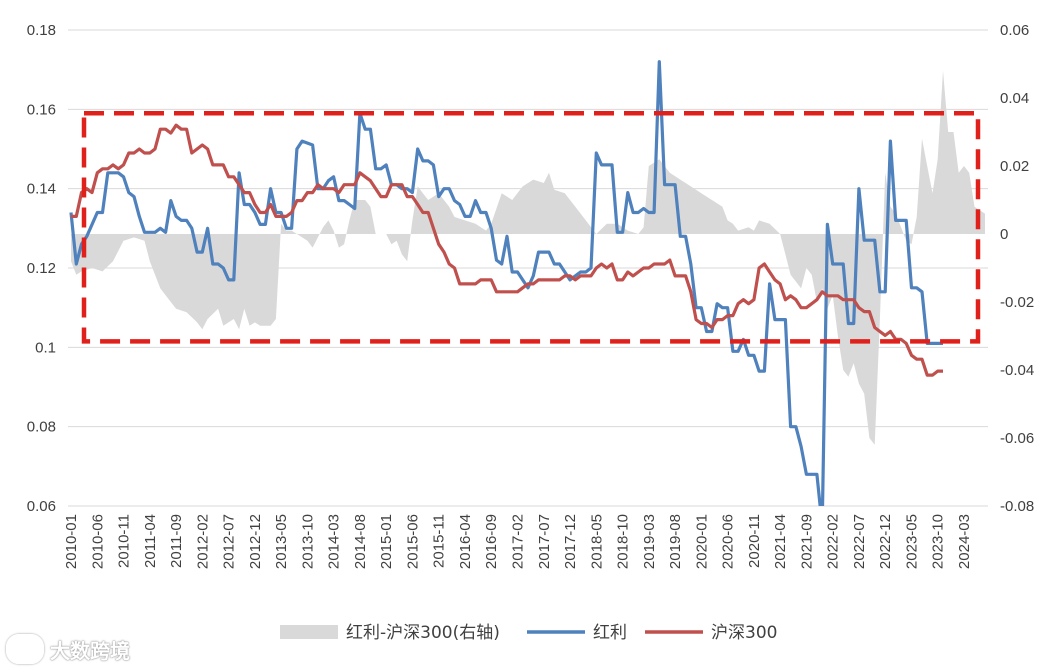  I want to click on right-tick-label: 0.04, so click(1014, 98).